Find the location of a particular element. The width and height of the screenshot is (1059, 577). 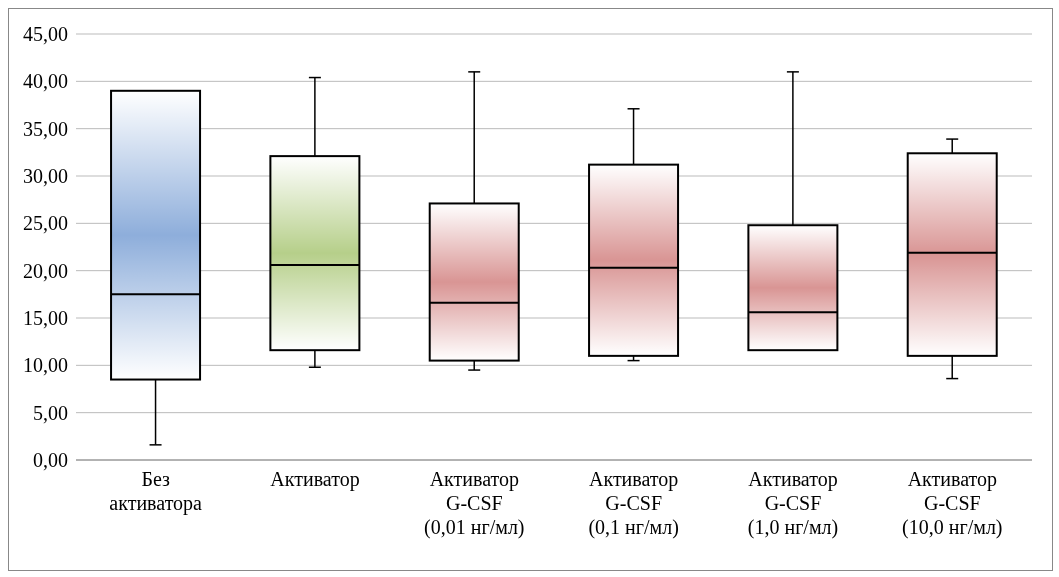

x-tick-label: Активатор G-CSF (1,0 нг/мл) is located at coordinates (793, 503).